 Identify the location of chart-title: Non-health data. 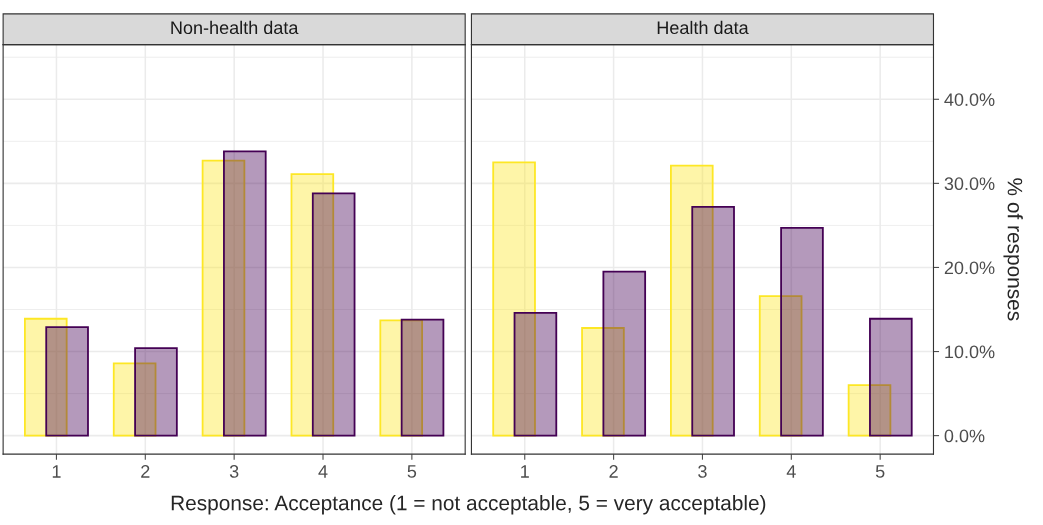
(235, 27).